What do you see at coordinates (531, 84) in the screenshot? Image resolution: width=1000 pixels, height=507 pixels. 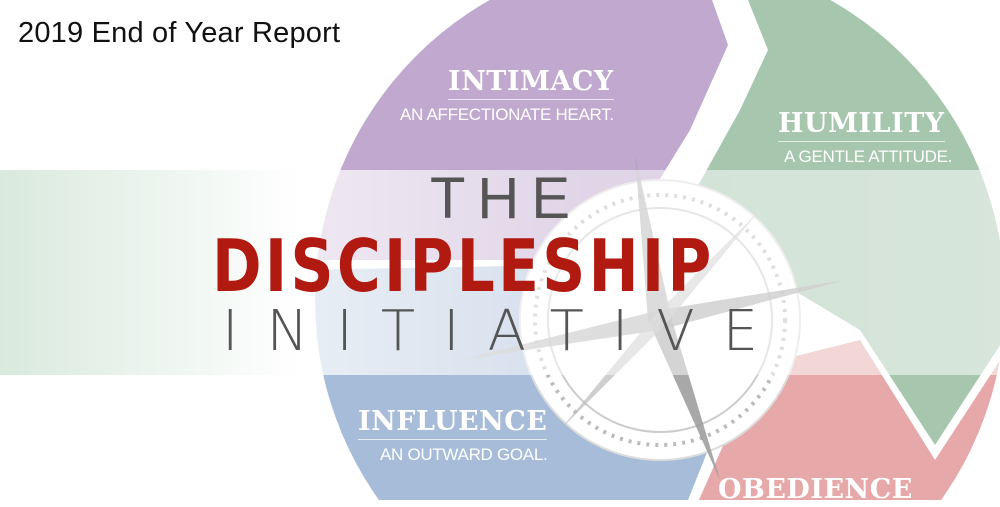 I see `segment-title-intimacy: INTIMACY` at bounding box center [531, 84].